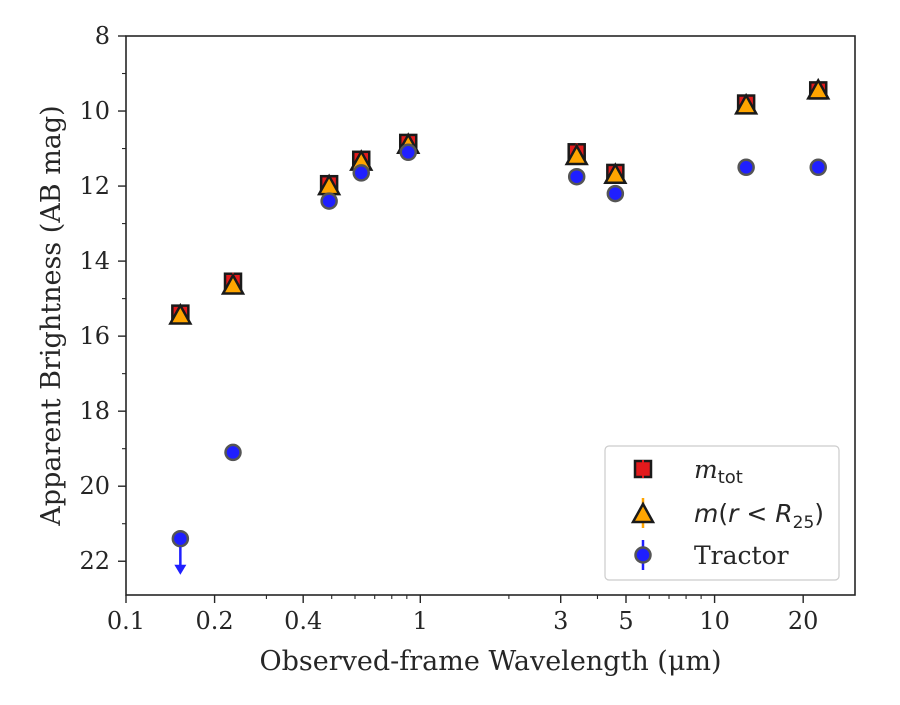 The width and height of the screenshot is (900, 705). What do you see at coordinates (643, 512) in the screenshot?
I see `legend-marker-triangle` at bounding box center [643, 512].